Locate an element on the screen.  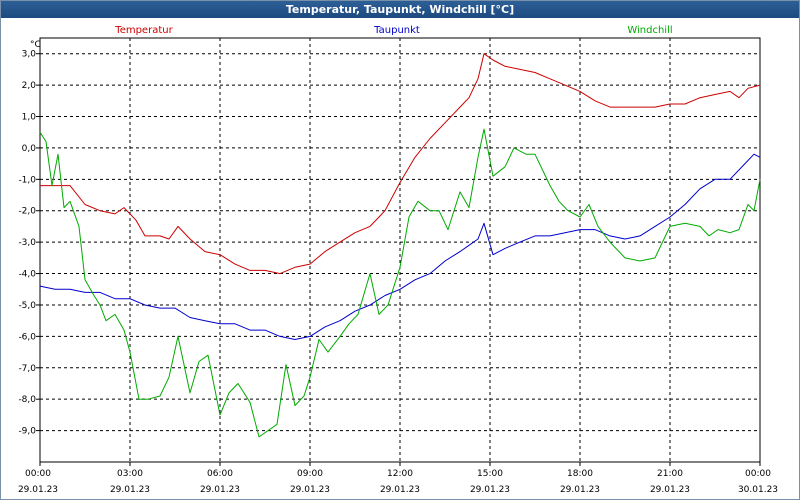
y-tick-label: 3,0 is located at coordinates (29, 55).